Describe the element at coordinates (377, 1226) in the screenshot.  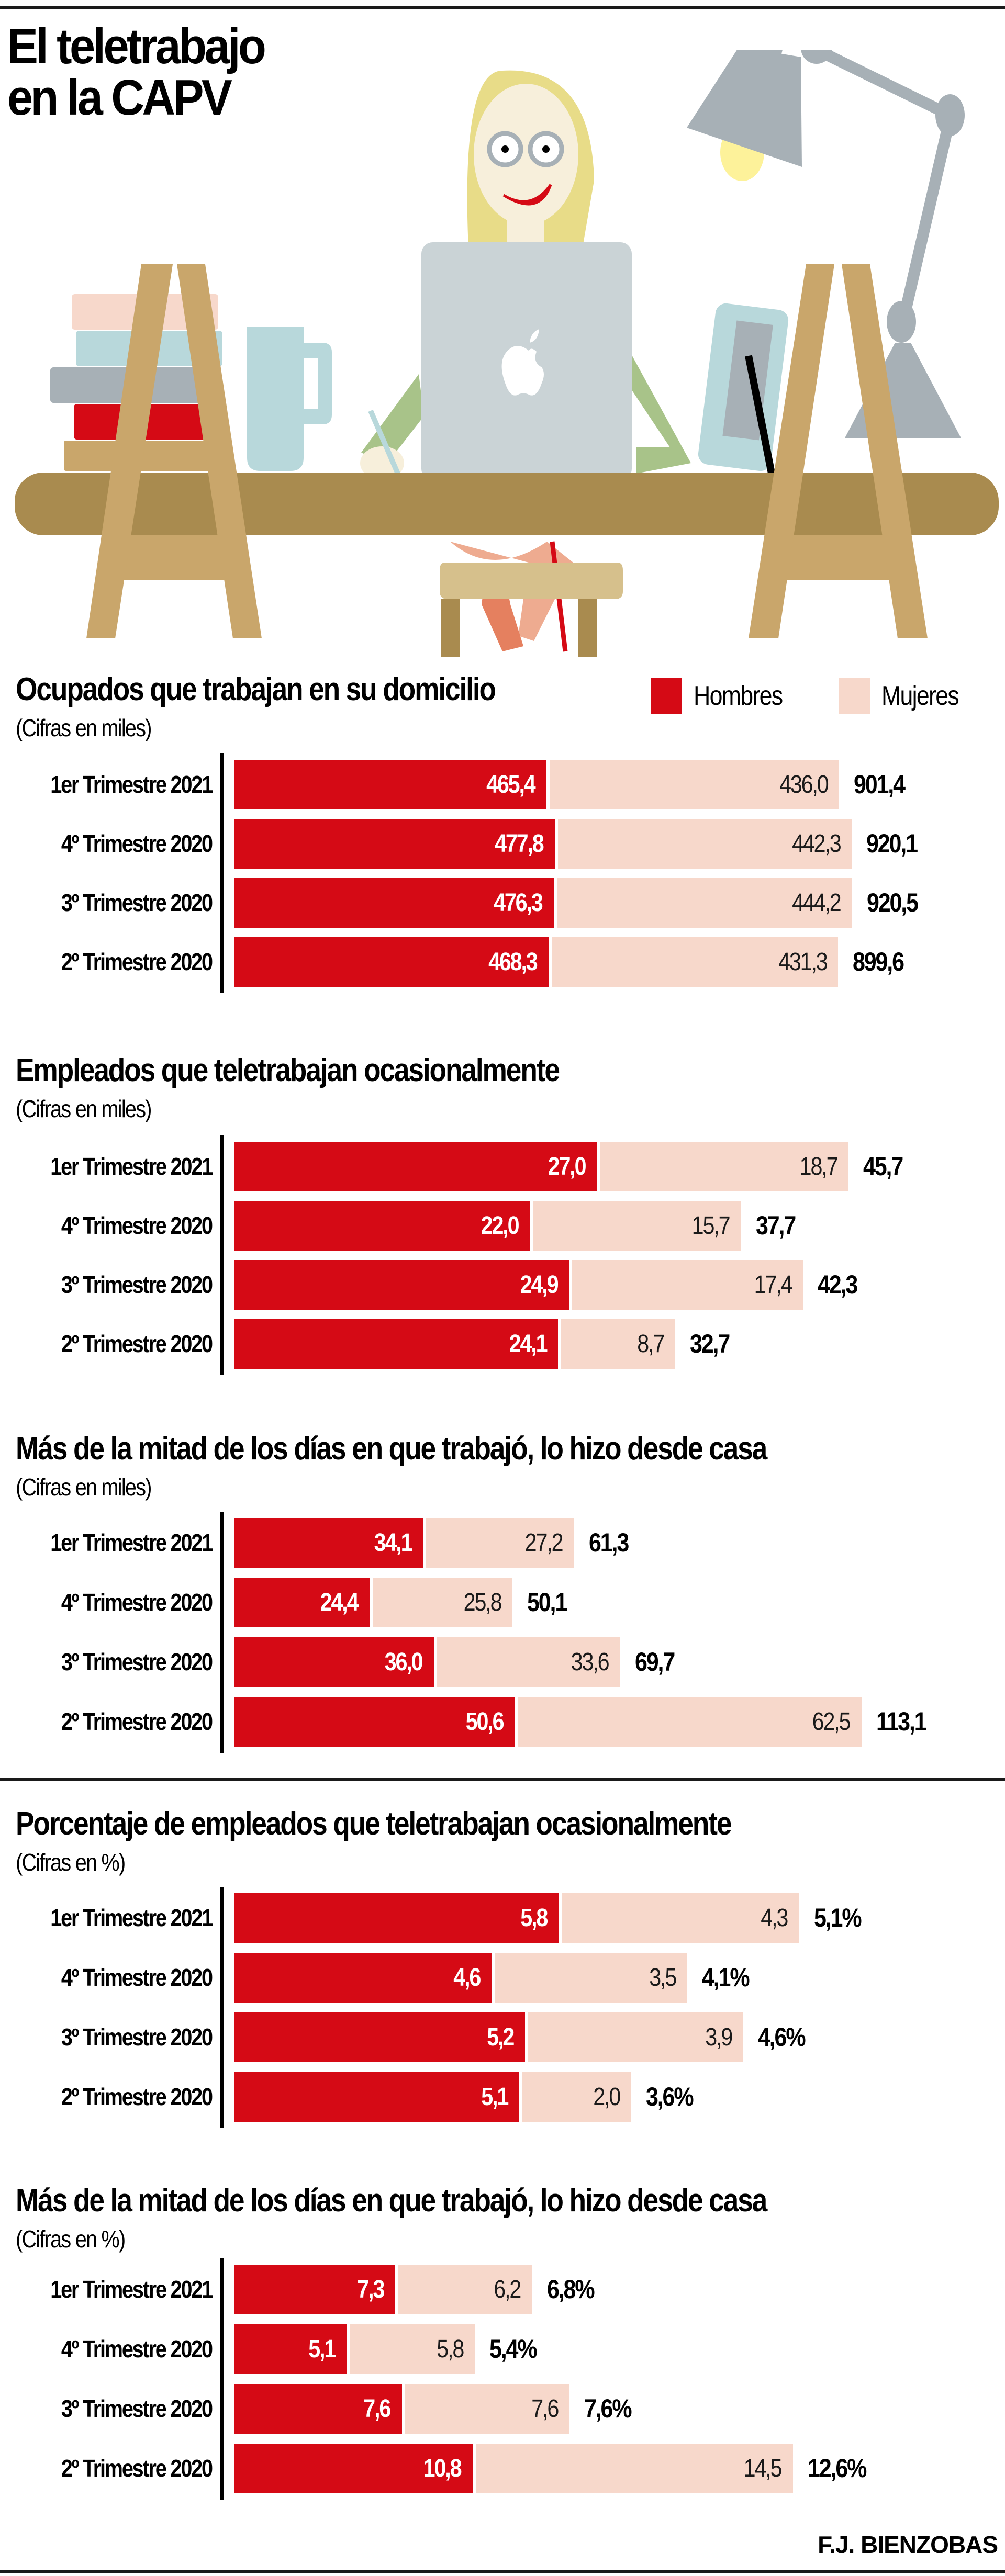
I see `value-label-hombres: 22,0` at that location.